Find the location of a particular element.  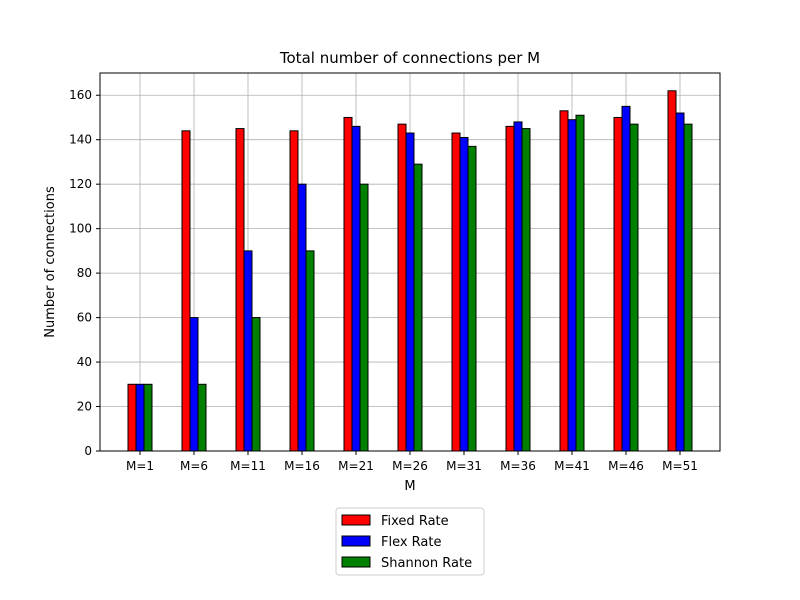

x-tick-label: M=1 is located at coordinates (140, 466).